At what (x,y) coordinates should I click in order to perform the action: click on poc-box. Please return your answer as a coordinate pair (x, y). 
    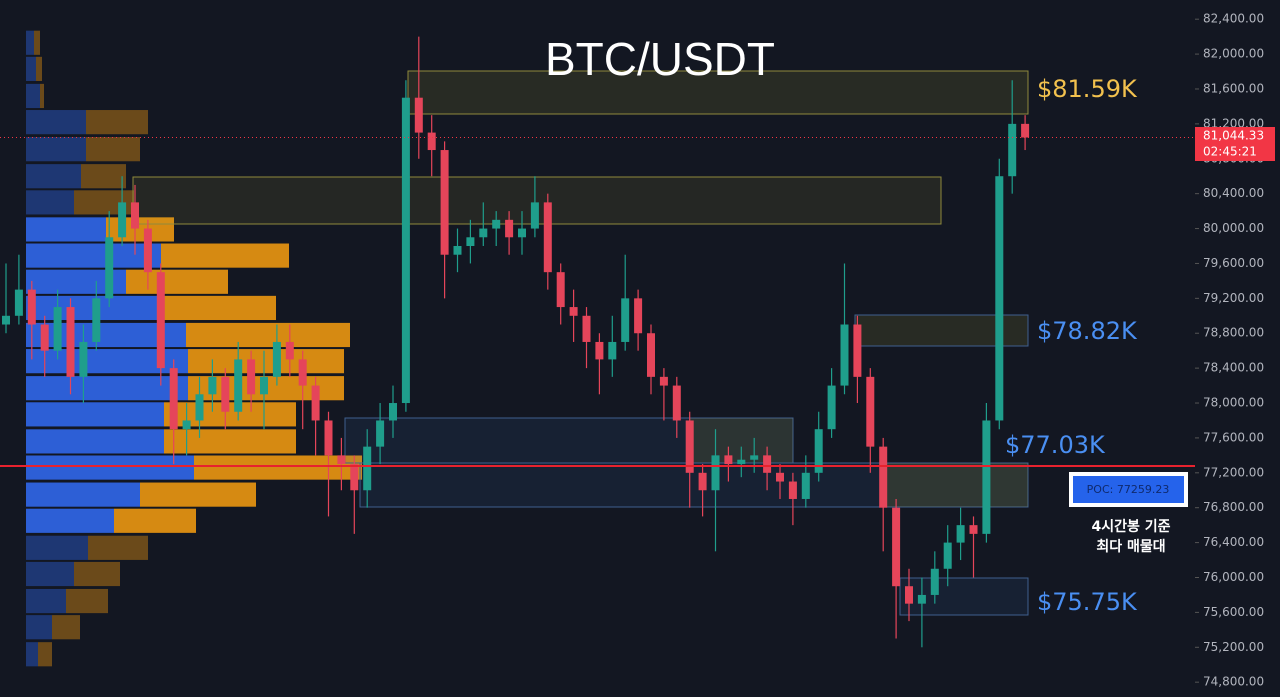
    Looking at the image, I should click on (1128, 489).